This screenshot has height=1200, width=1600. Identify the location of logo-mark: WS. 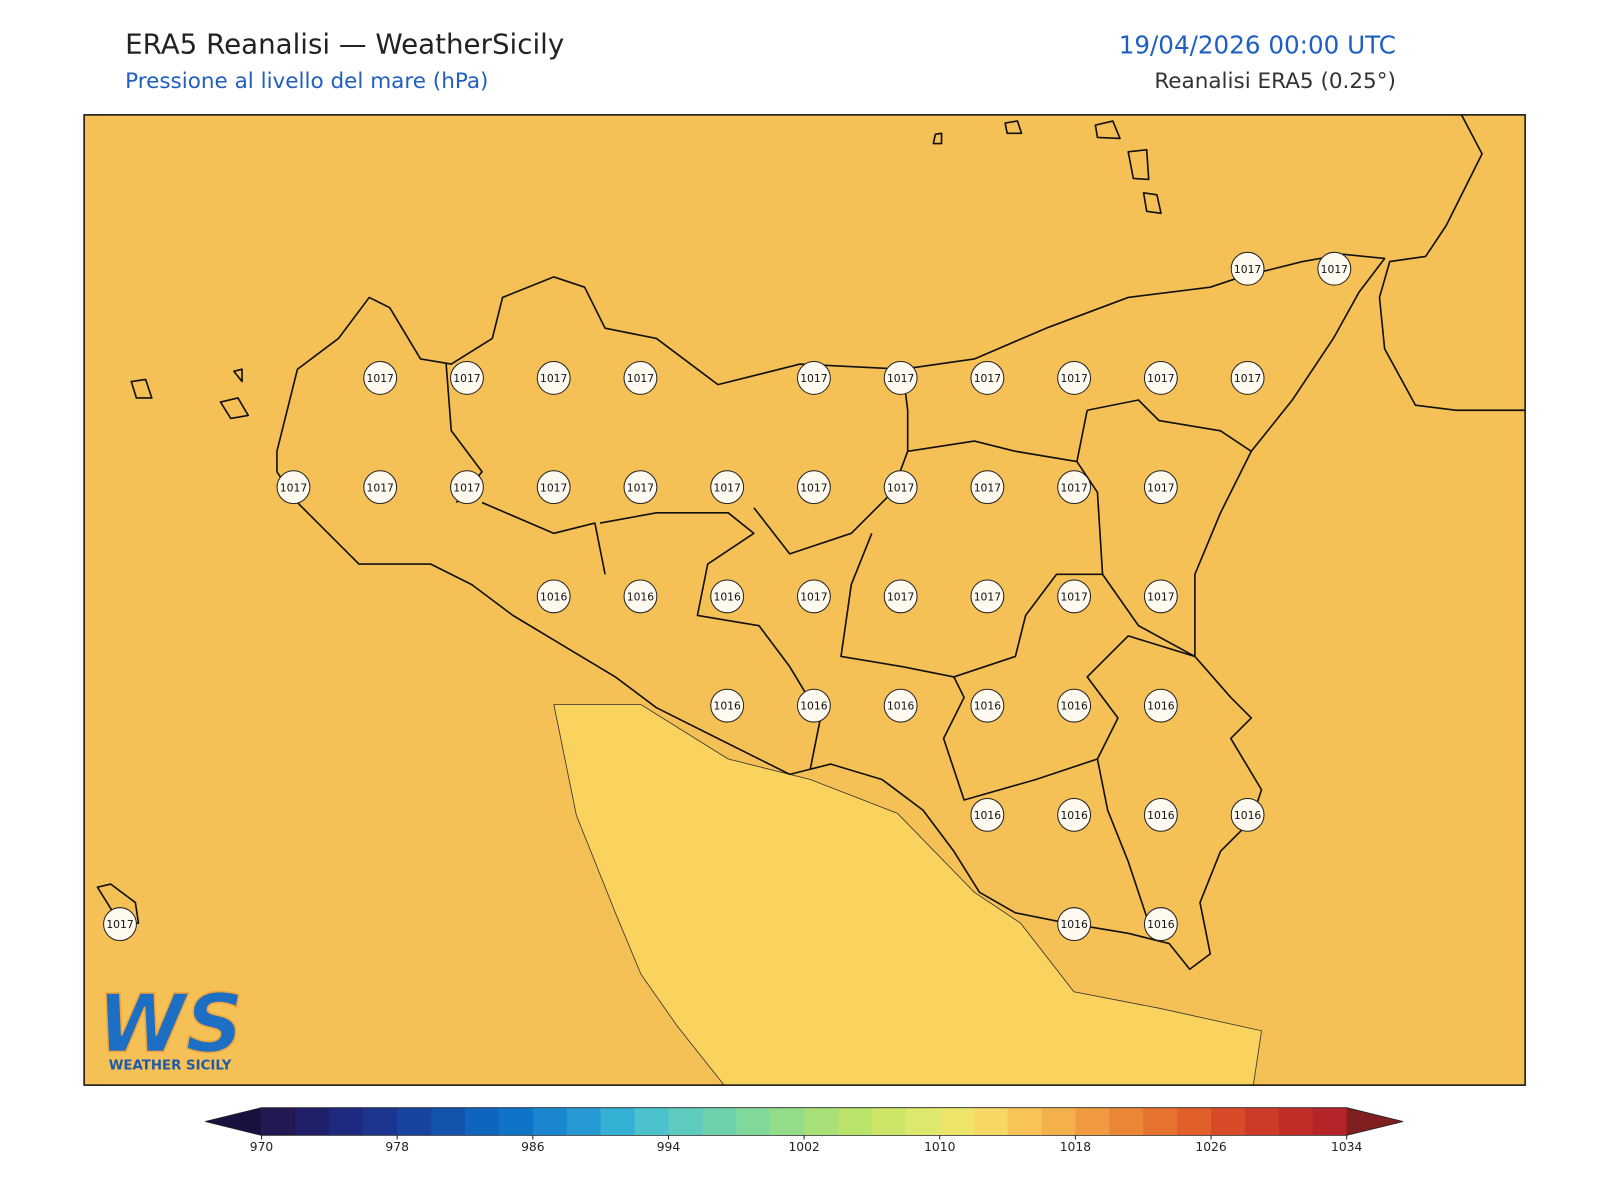
(170, 1023).